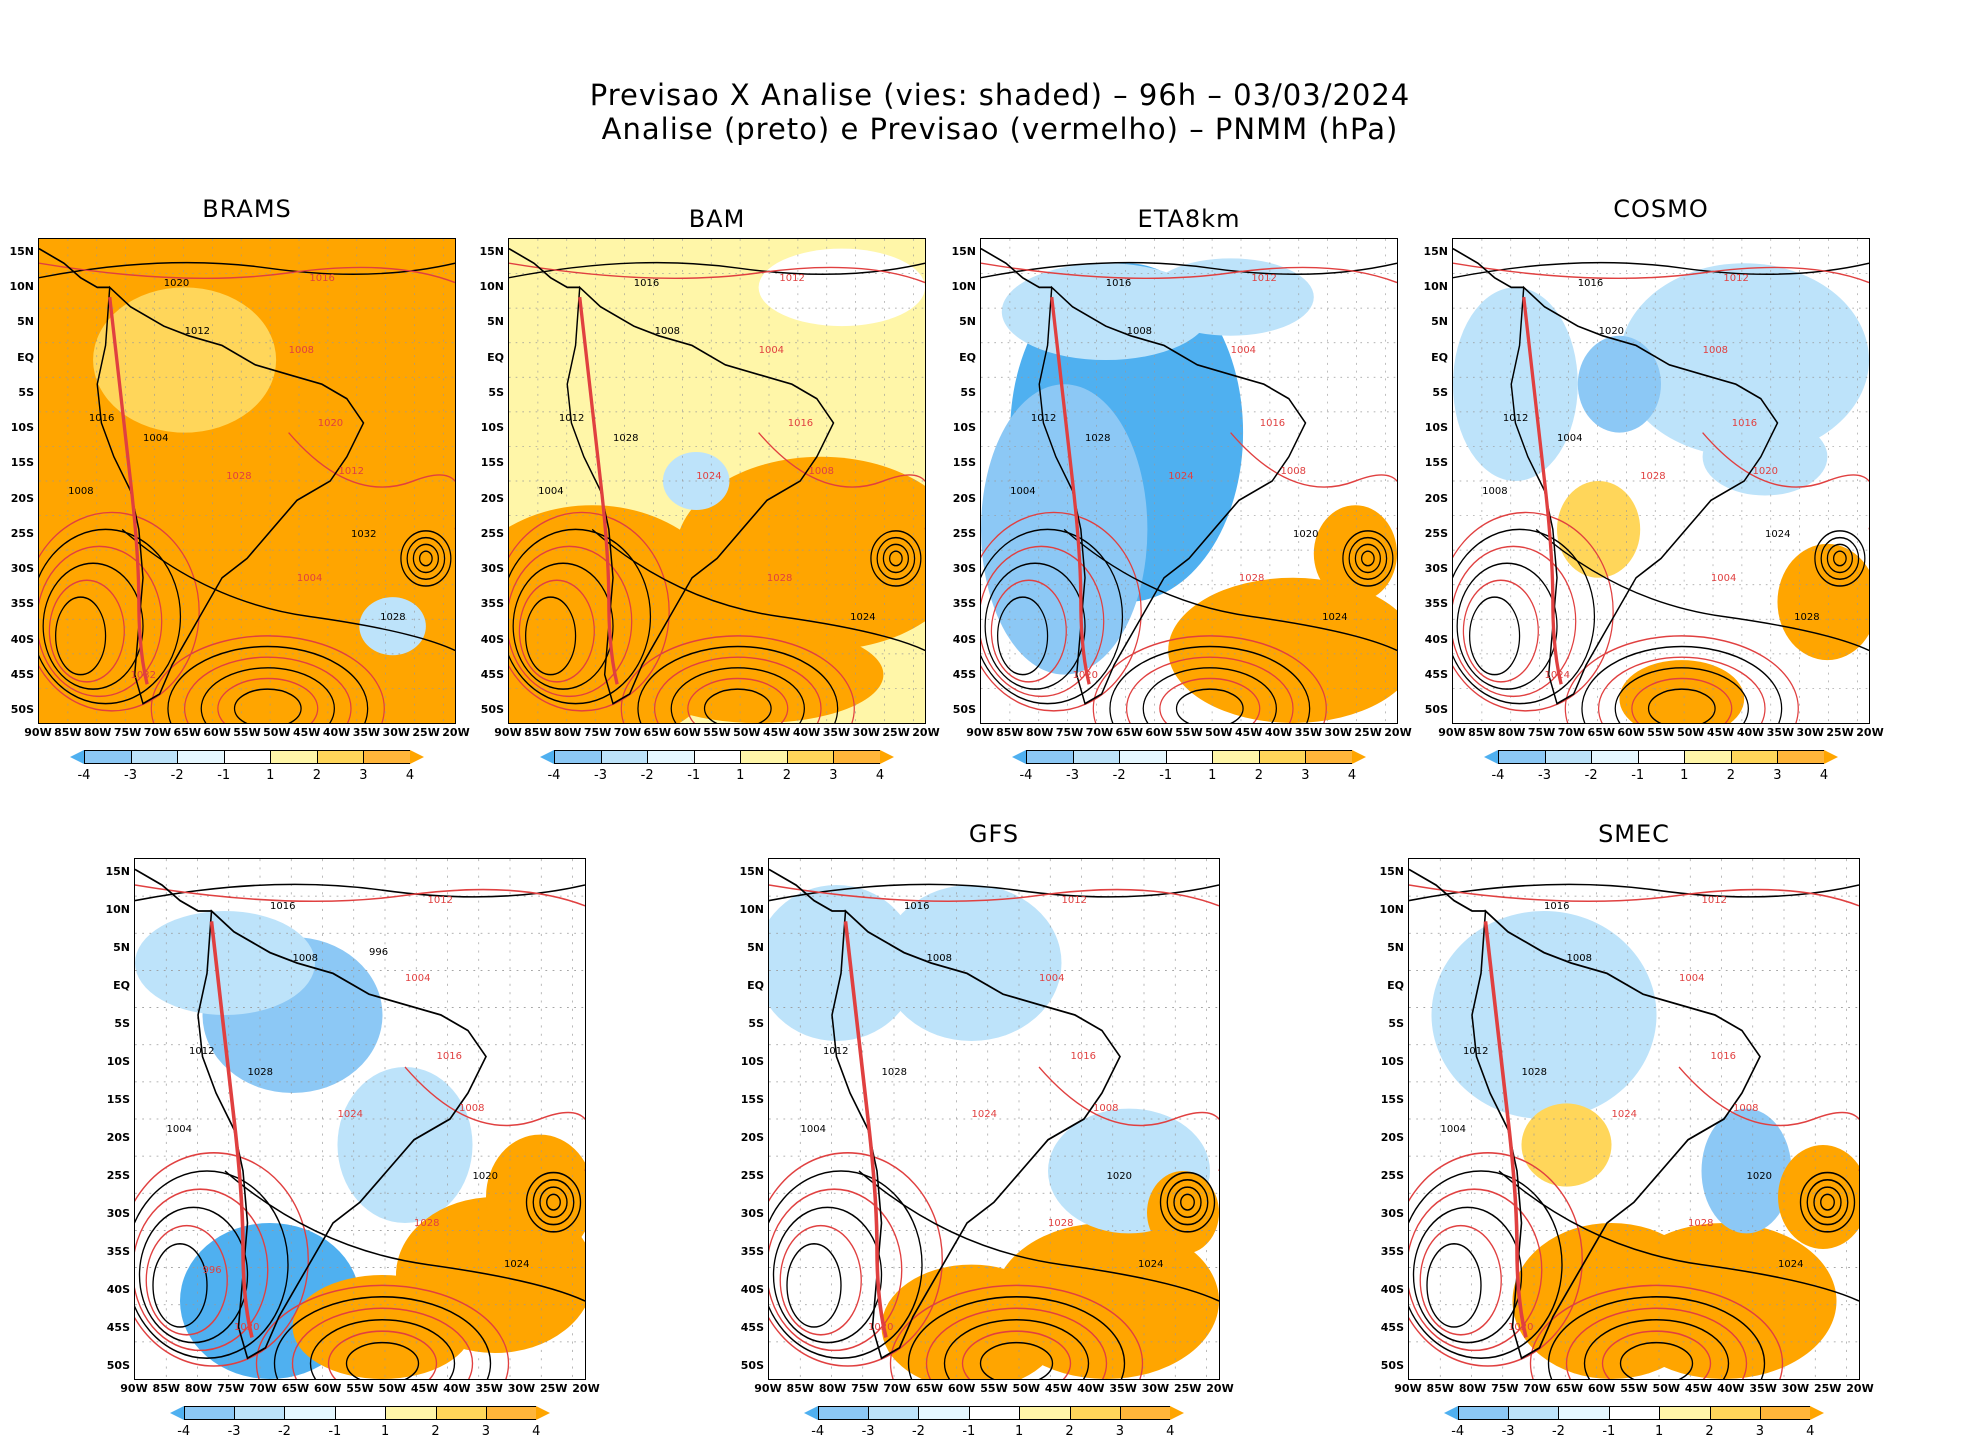 The height and width of the screenshot is (1439, 1964). What do you see at coordinates (22, 463) in the screenshot?
I see `latitude-label: 15S` at bounding box center [22, 463].